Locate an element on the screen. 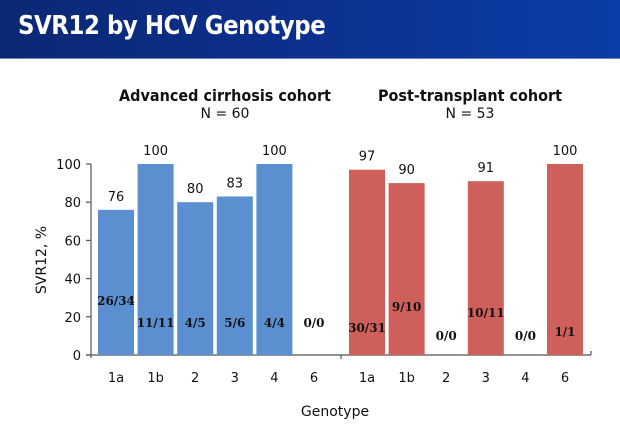 This screenshot has width=620, height=438. fraction-label: 11/11 is located at coordinates (156, 323).